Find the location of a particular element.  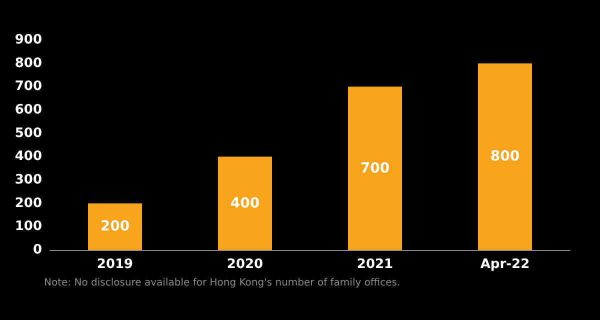

y-tick-label: 700 is located at coordinates (28, 86).